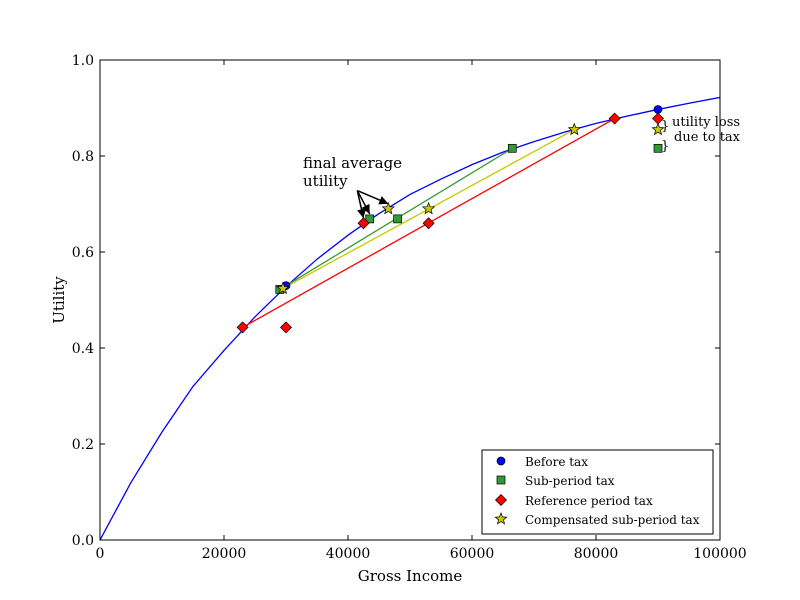  What do you see at coordinates (665, 146) in the screenshot?
I see `utility-loss-brace-lower: }` at bounding box center [665, 146].